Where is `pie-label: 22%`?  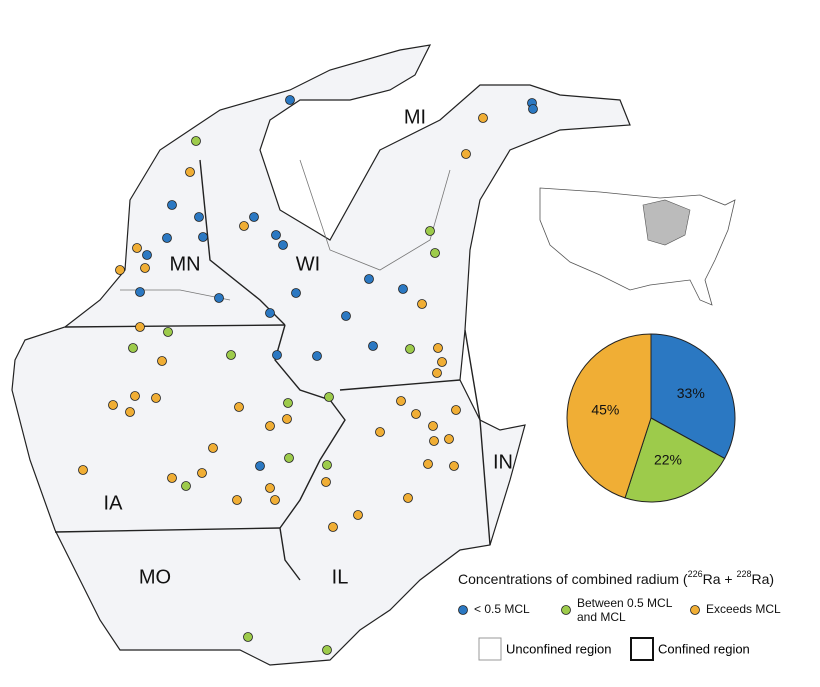 pie-label: 22% is located at coordinates (668, 460).